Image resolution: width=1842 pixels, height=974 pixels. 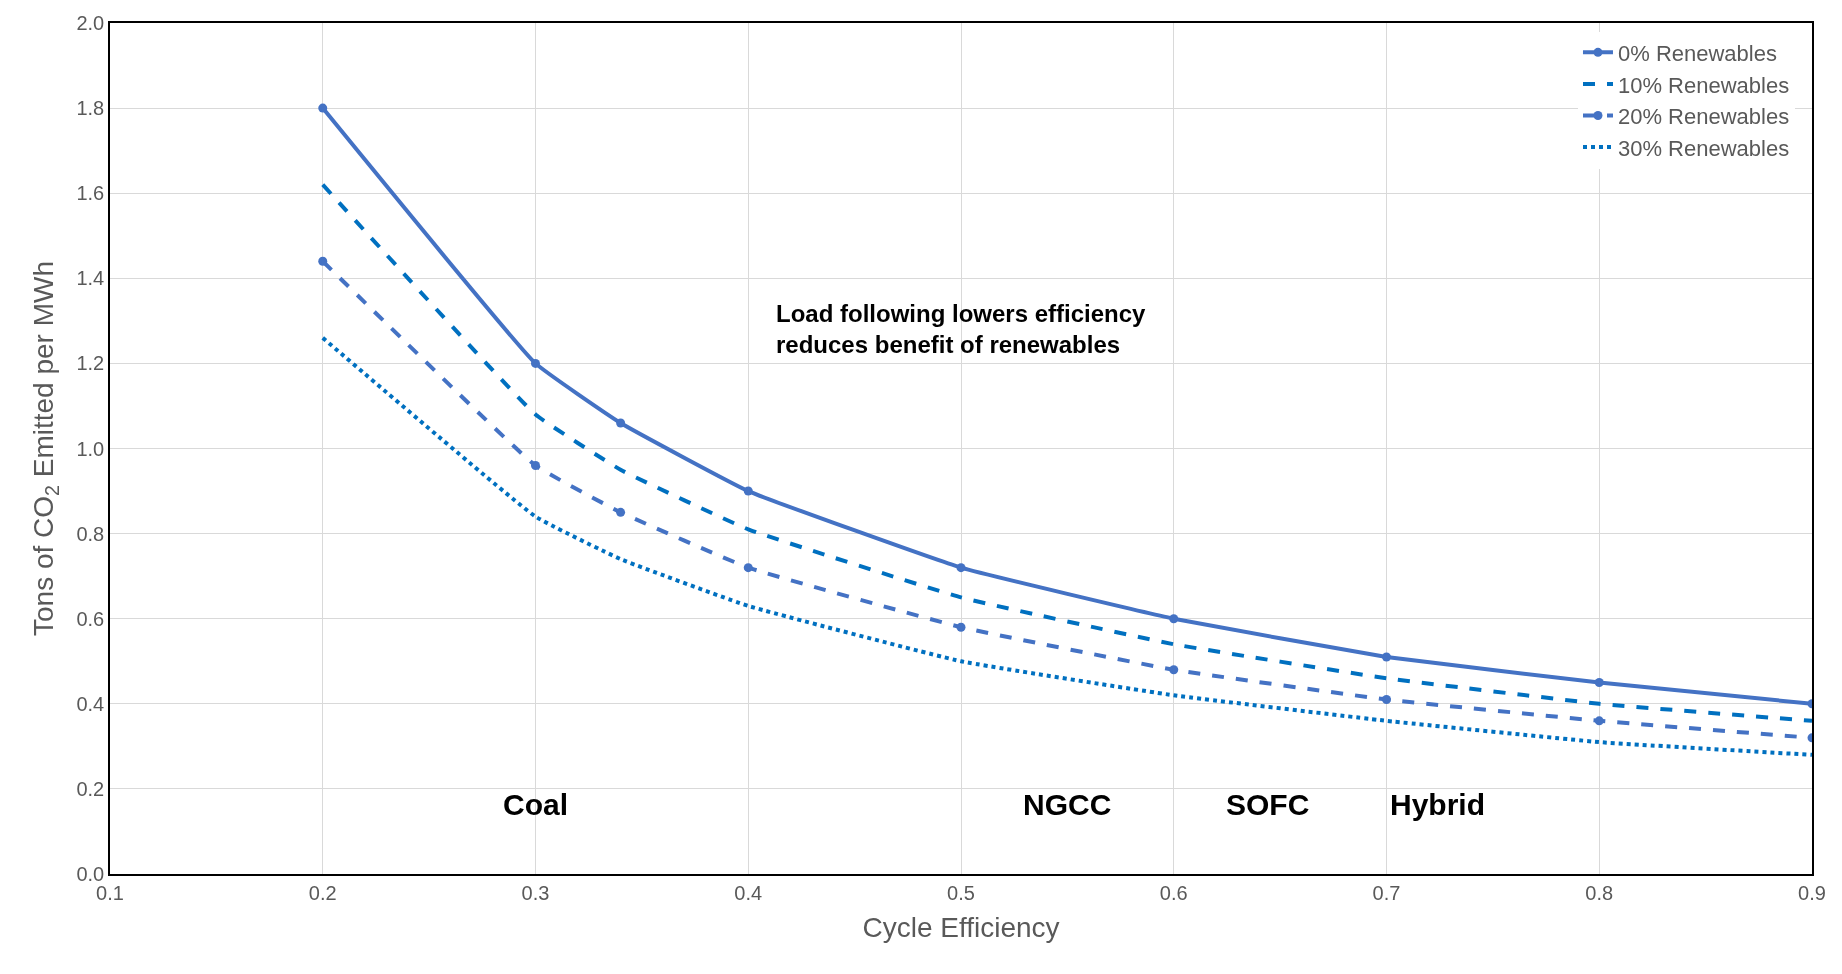 What do you see at coordinates (90, 703) in the screenshot?
I see `y-tick-label: 0.4` at bounding box center [90, 703].